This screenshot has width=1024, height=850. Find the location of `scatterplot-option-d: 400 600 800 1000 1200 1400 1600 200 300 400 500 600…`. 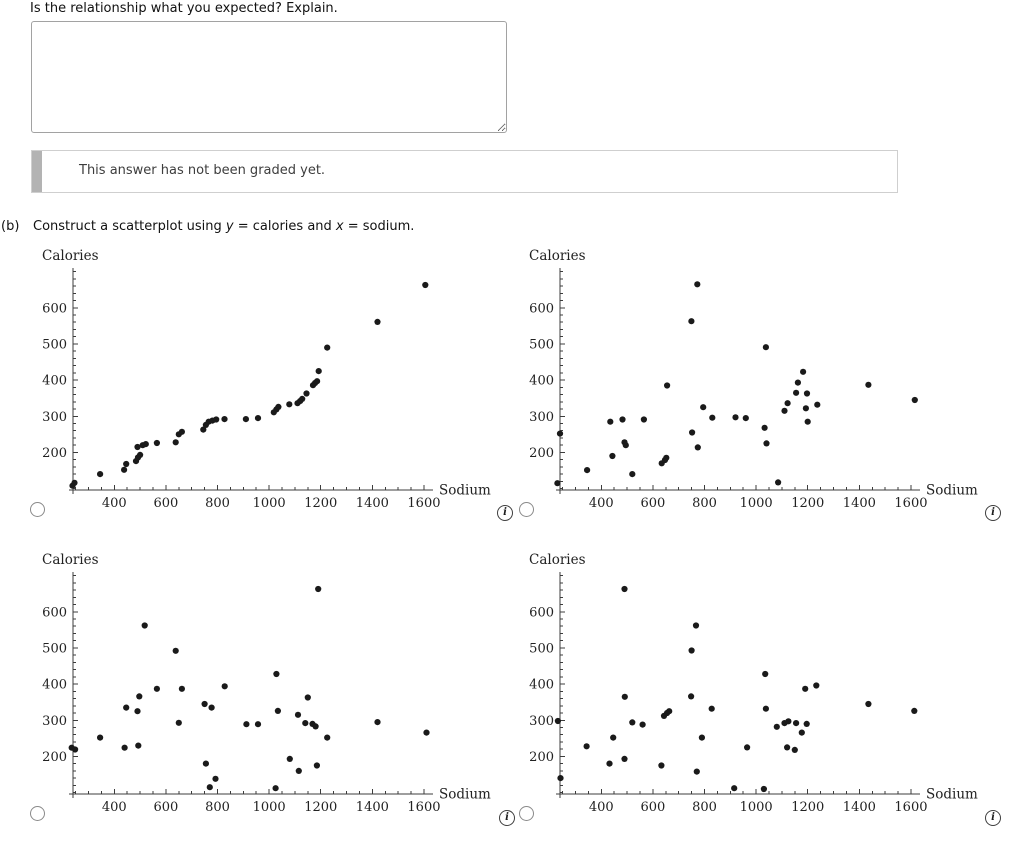

scatterplot-option-d: 400 600 800 1000 1200 1400 1600 200 300 400 500 600… is located at coordinates (753, 683).